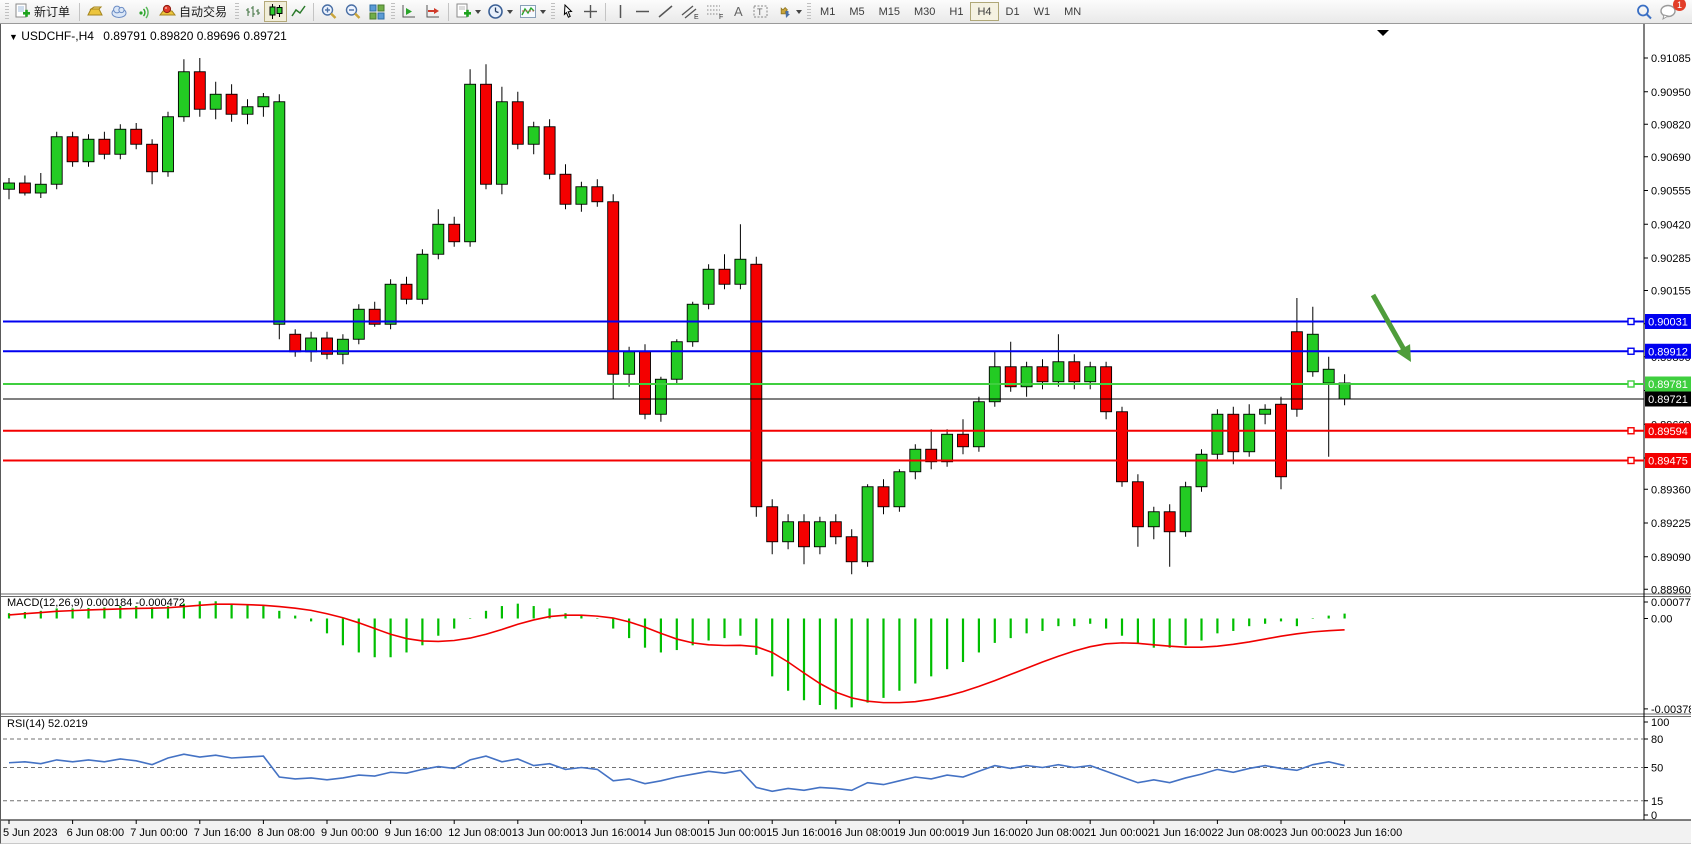 The width and height of the screenshot is (1692, 844). What do you see at coordinates (721, 17) in the screenshot?
I see `svg-text: F` at bounding box center [721, 17].